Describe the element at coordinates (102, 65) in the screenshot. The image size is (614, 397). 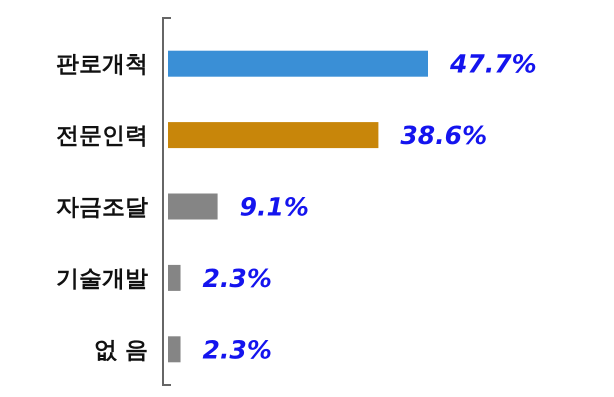
I see `y-tick-label: 판로개척` at that location.